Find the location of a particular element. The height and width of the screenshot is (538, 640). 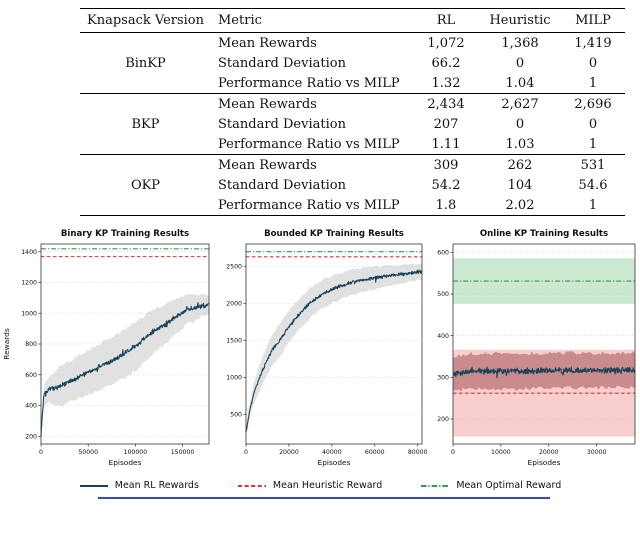

knapsack-version-label: OKP is located at coordinates (145, 185).